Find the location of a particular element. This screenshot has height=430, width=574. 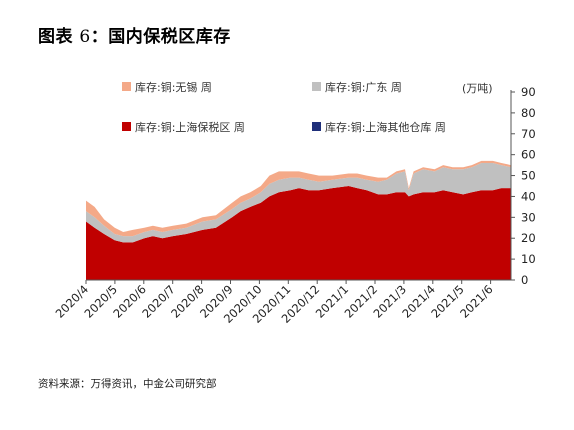

y-tick-label: 0 is located at coordinates (524, 280).